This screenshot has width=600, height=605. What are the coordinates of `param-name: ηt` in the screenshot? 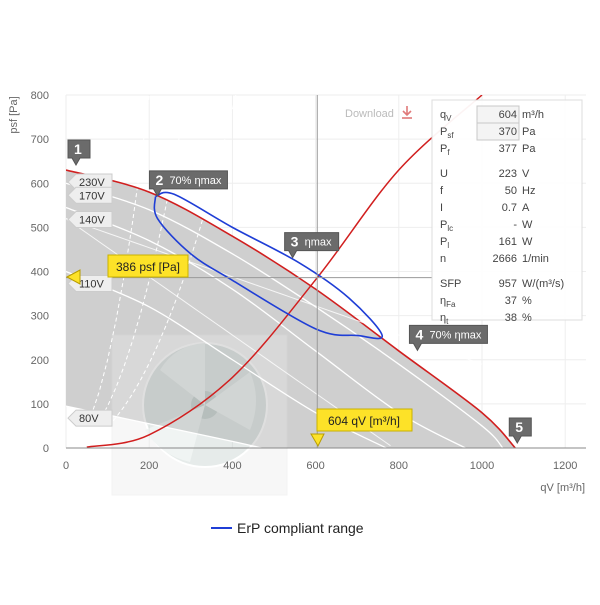 It's located at (444, 319).